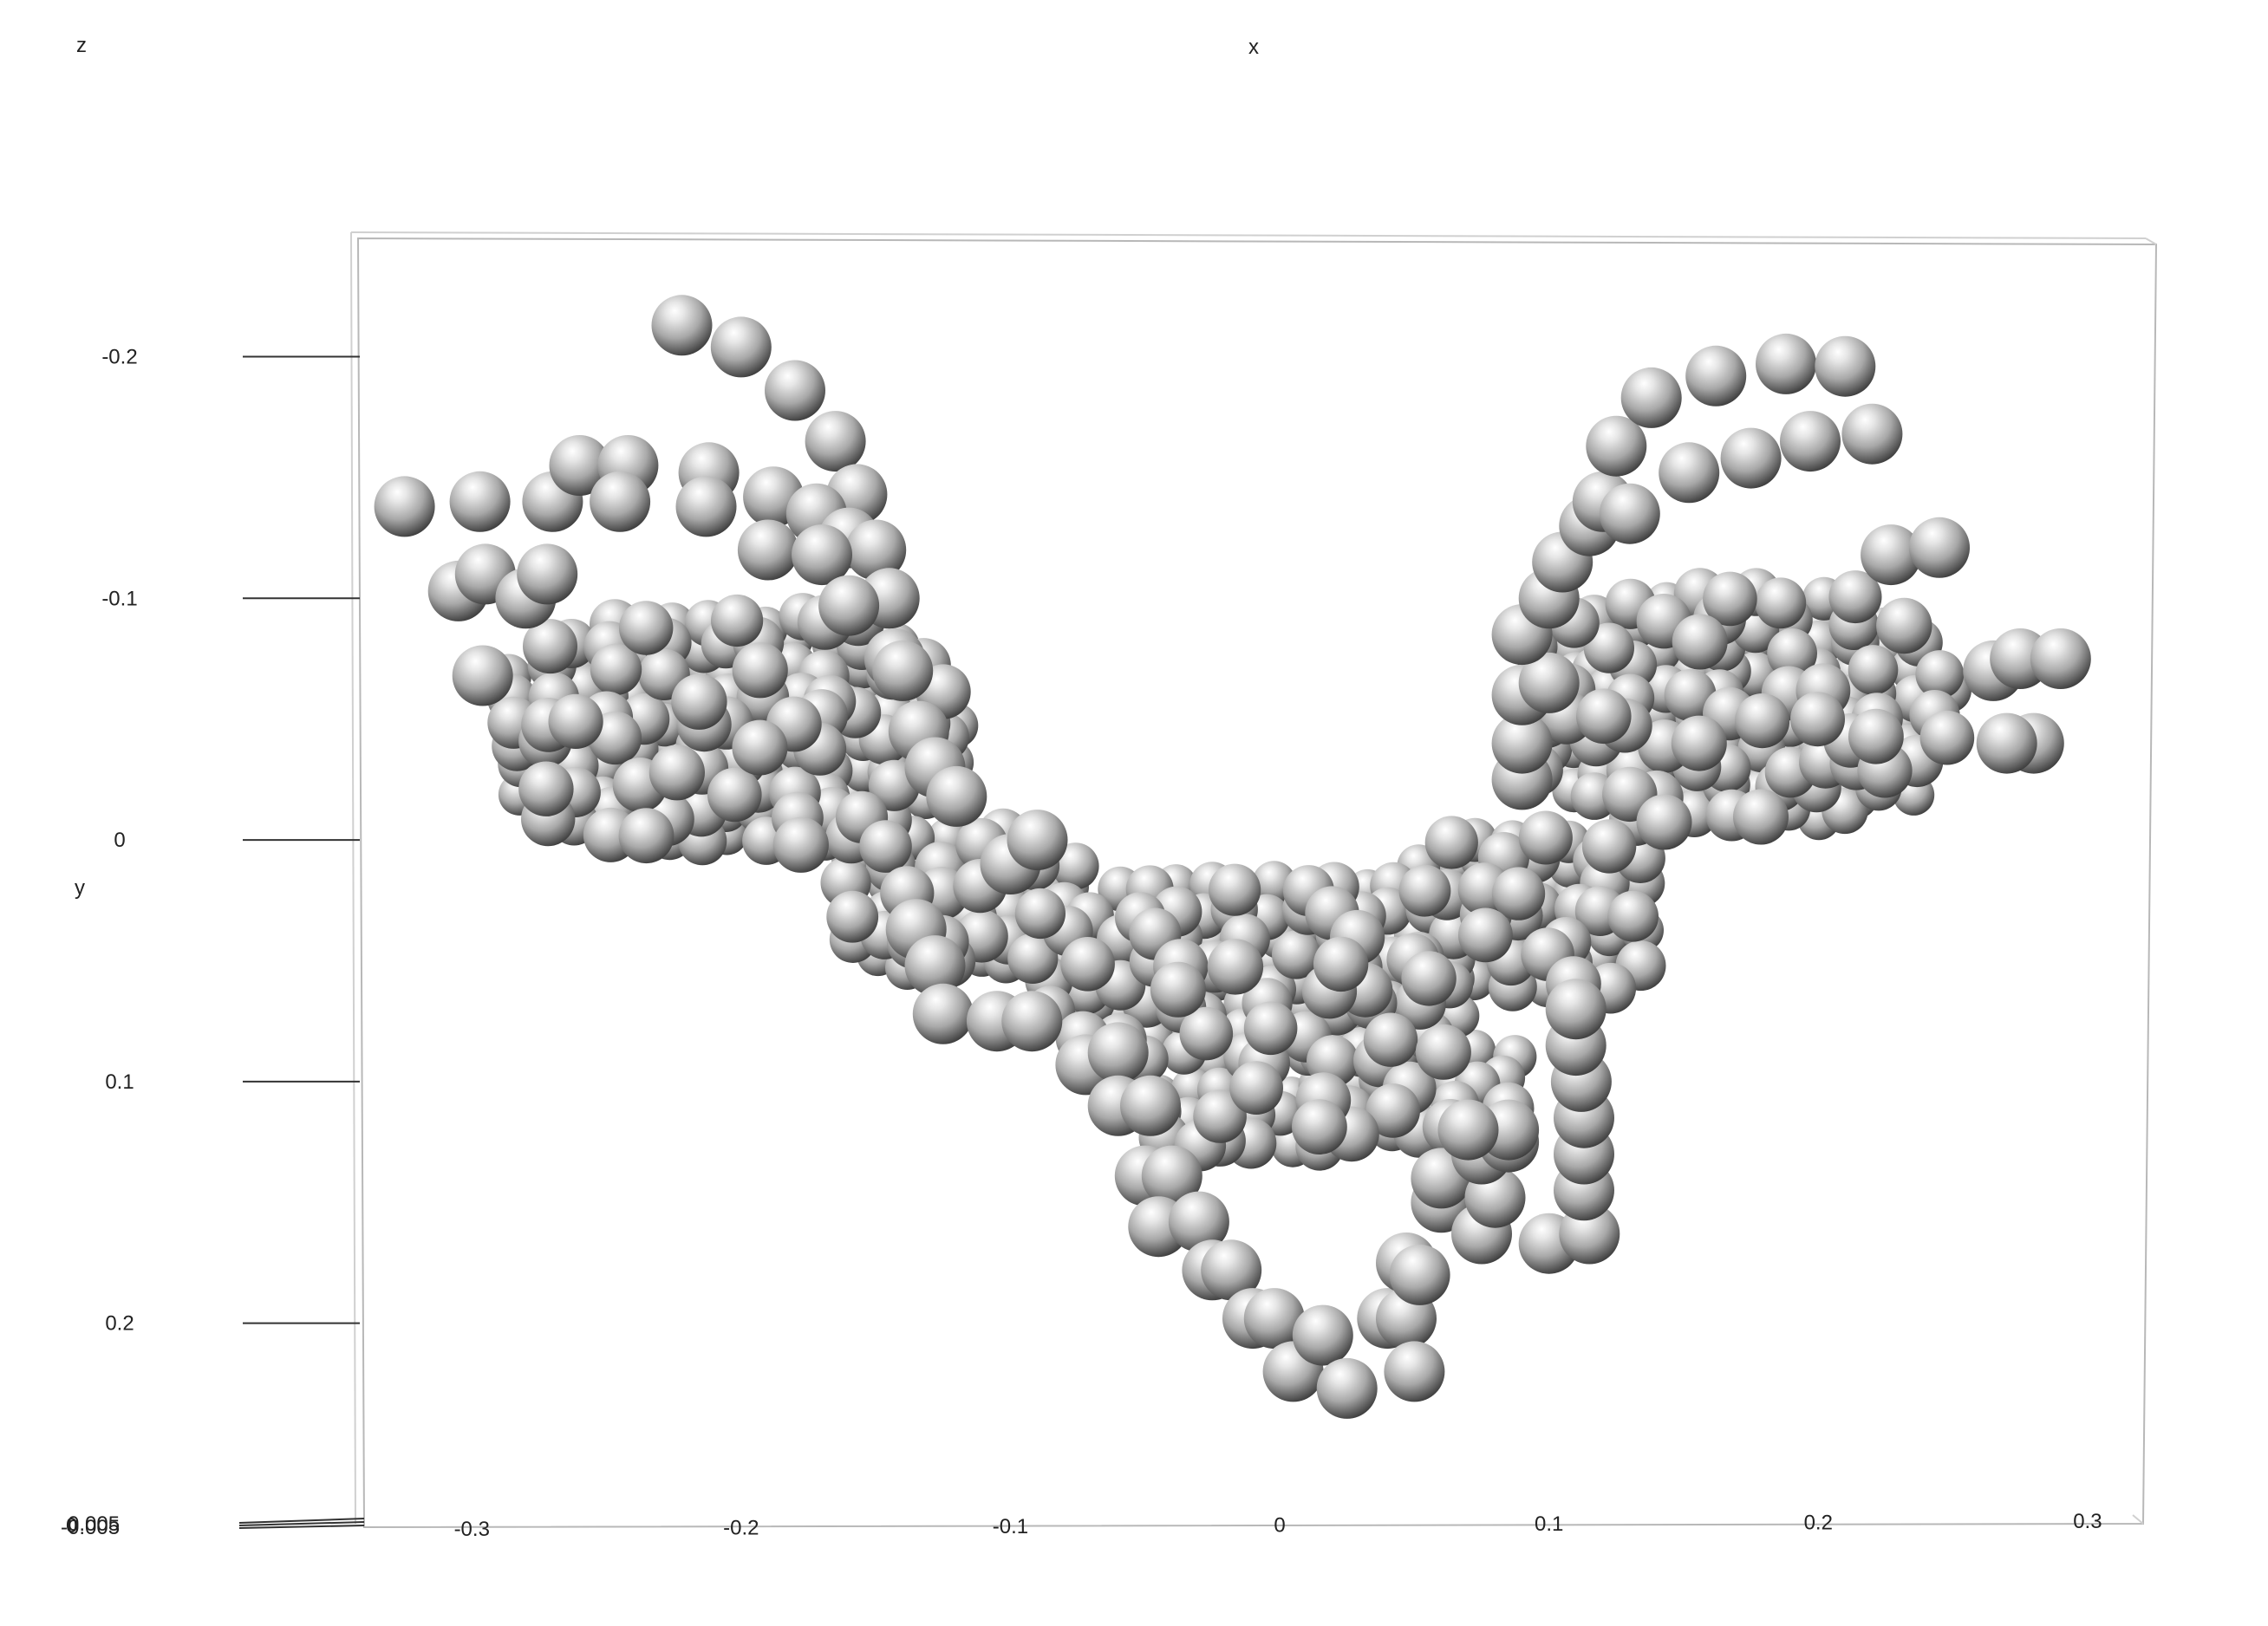 This screenshot has height=1626, width=2268. What do you see at coordinates (1549, 1524) in the screenshot?
I see `x-tick-label: 0.1` at bounding box center [1549, 1524].